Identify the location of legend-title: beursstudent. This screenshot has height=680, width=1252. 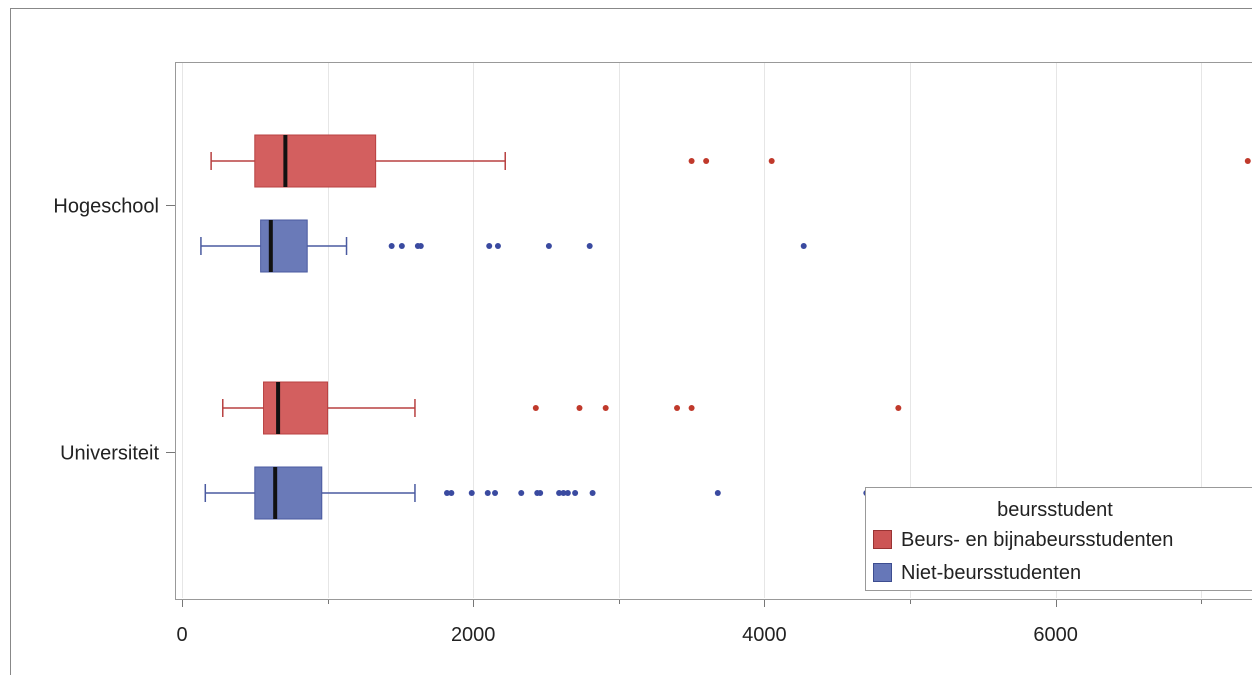
(1055, 510).